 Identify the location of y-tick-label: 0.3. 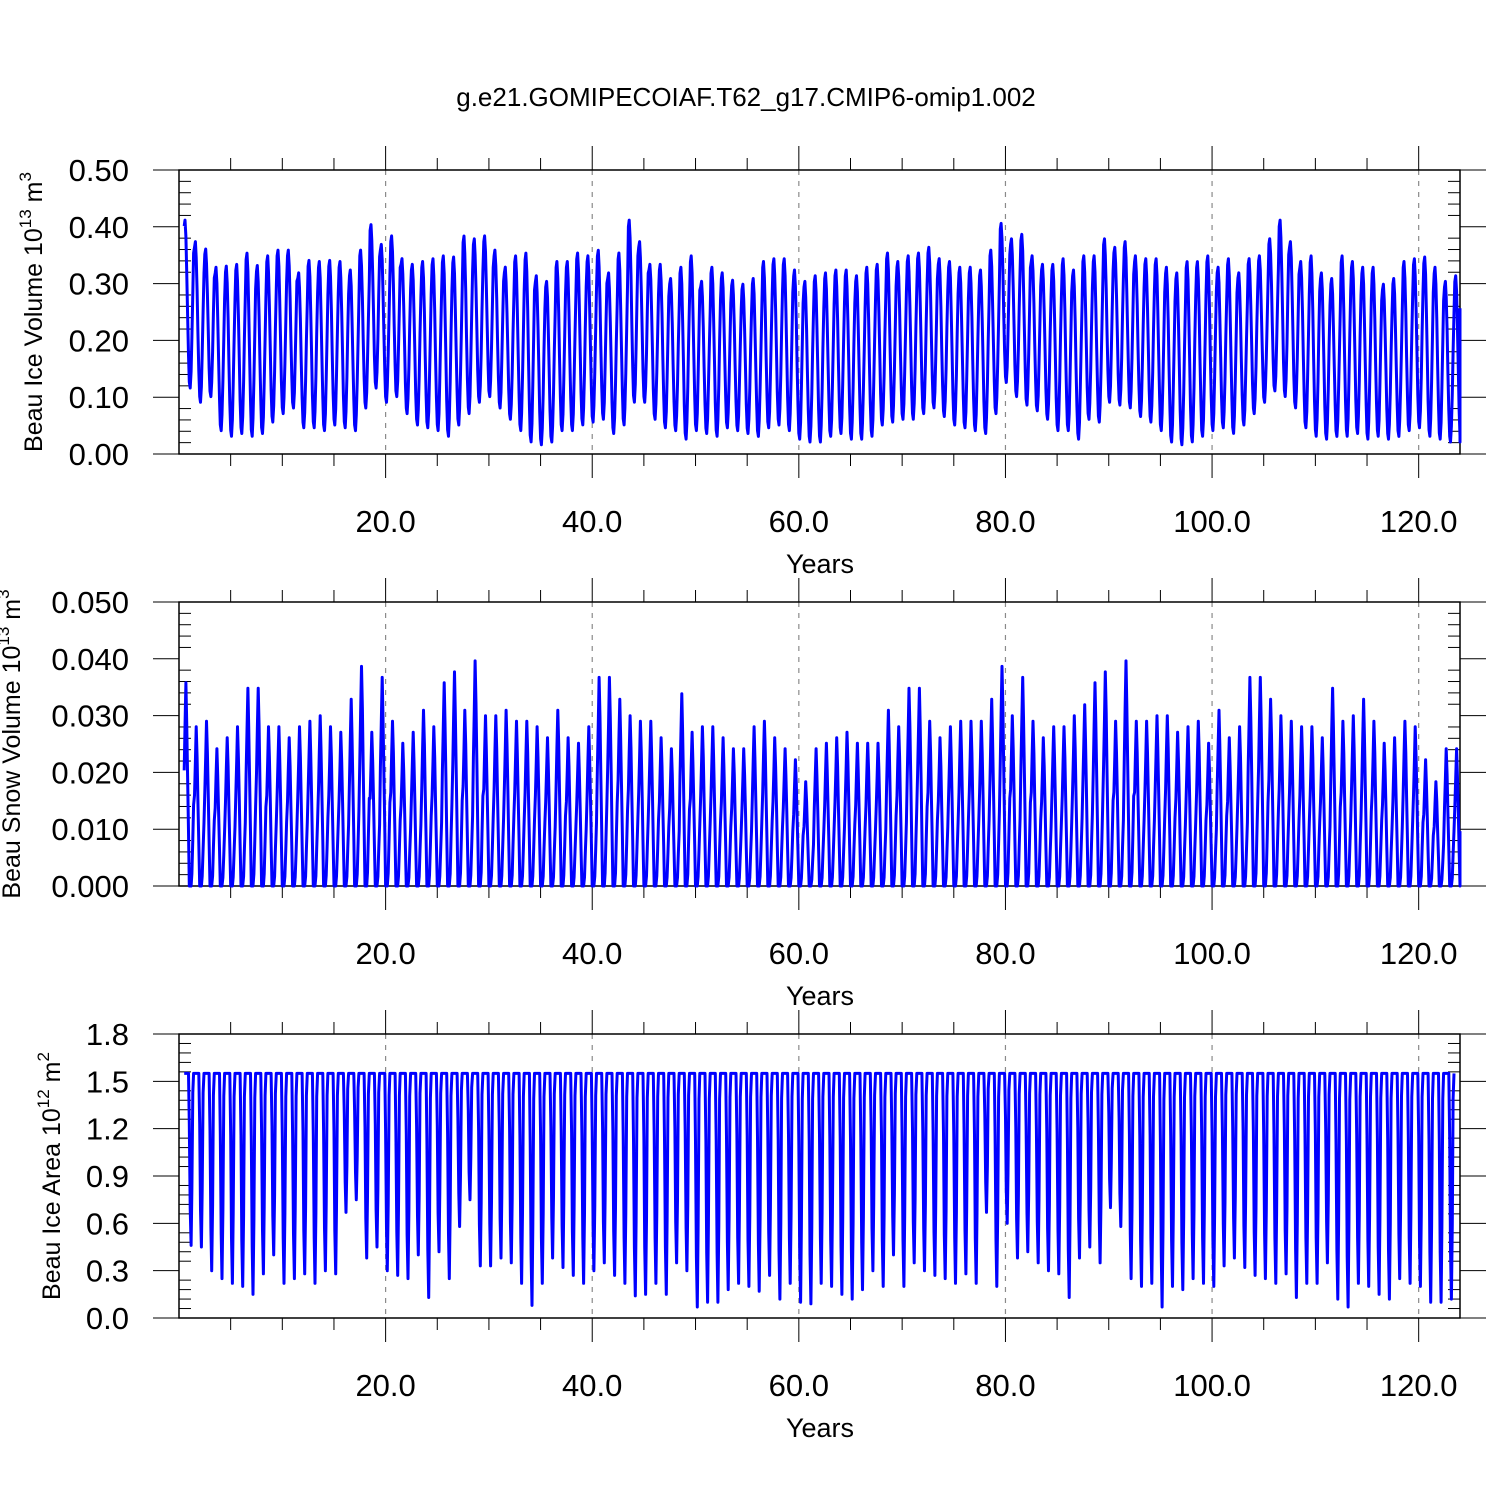
(107, 1271).